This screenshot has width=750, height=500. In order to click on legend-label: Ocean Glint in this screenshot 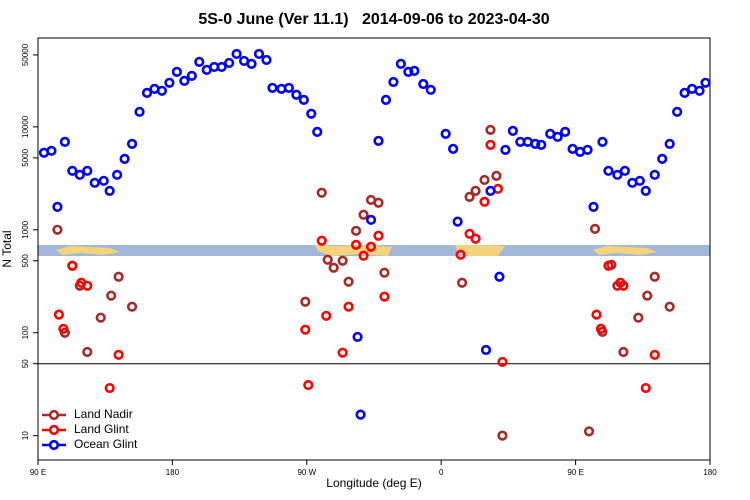, I will do `click(106, 444)`.